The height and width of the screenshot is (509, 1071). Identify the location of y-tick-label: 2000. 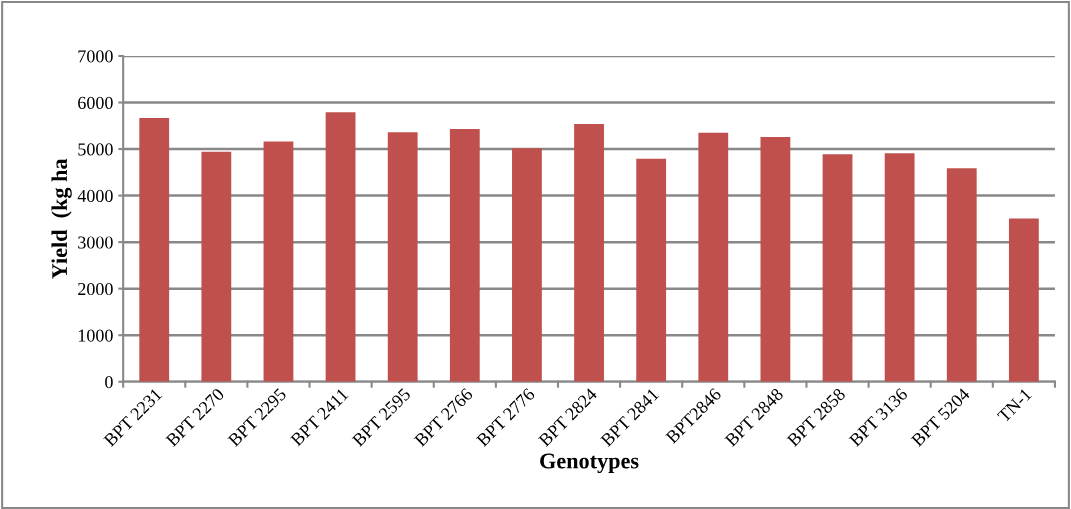
(95, 289).